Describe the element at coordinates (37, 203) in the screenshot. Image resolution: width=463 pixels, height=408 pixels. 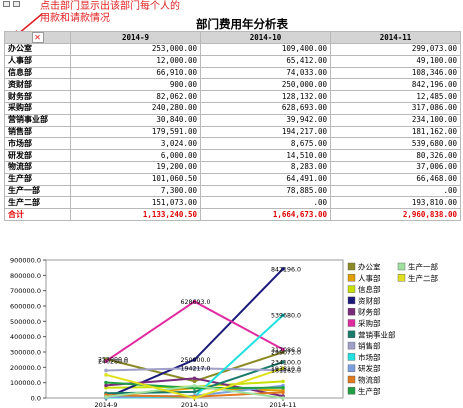
I see `dept-link: 生产二部` at that location.